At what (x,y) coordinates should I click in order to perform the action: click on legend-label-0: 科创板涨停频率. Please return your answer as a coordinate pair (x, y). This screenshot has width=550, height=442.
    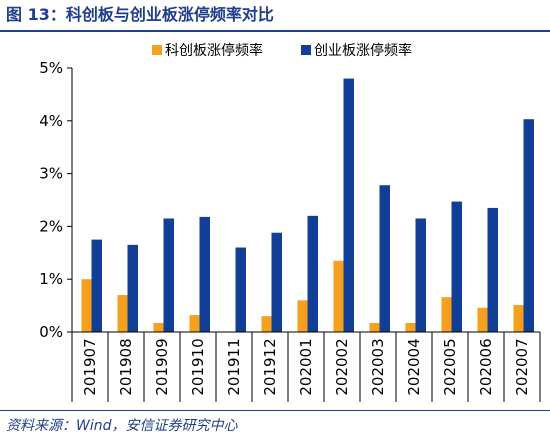
    Looking at the image, I should click on (214, 50).